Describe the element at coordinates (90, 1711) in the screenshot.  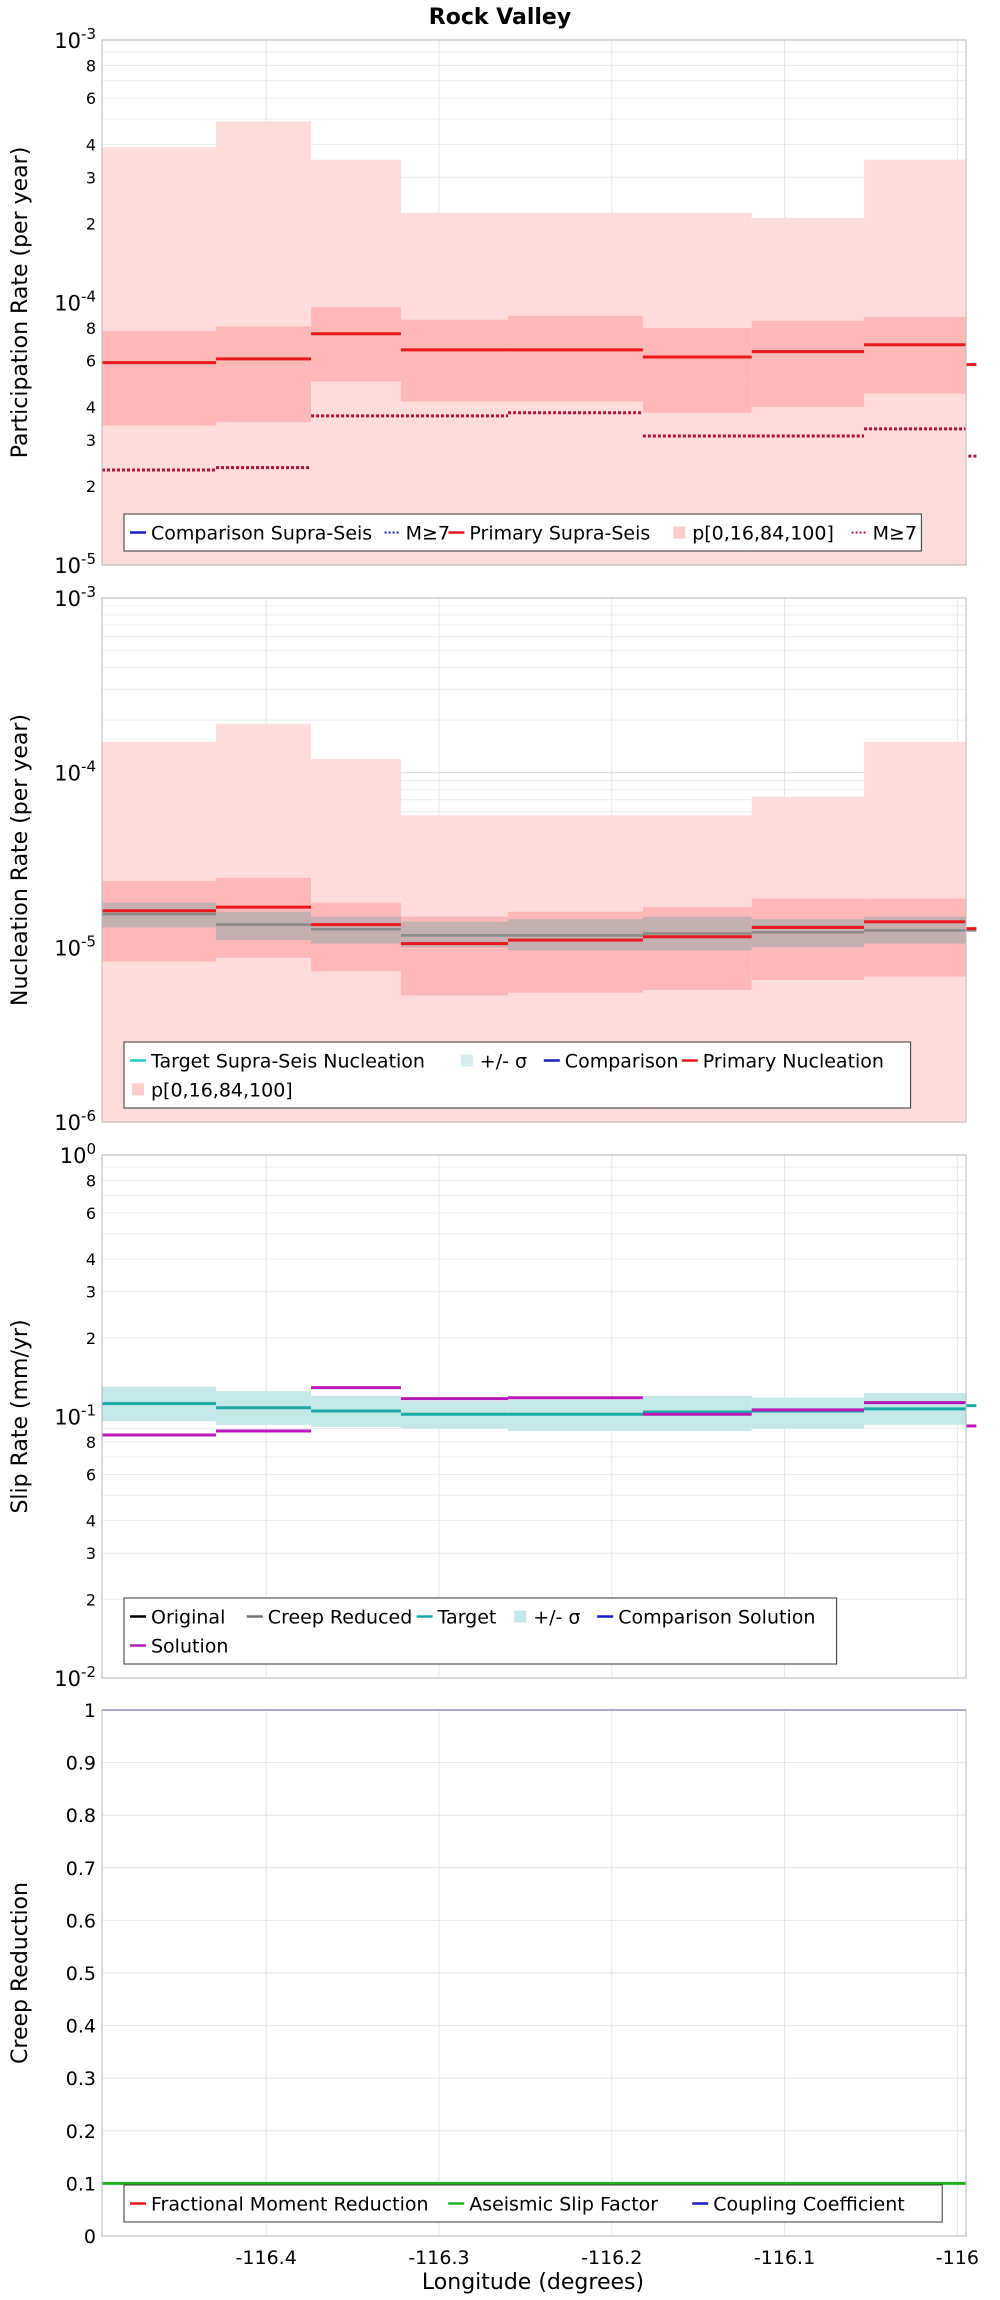
I see `creep-y-tick-label: 1` at that location.